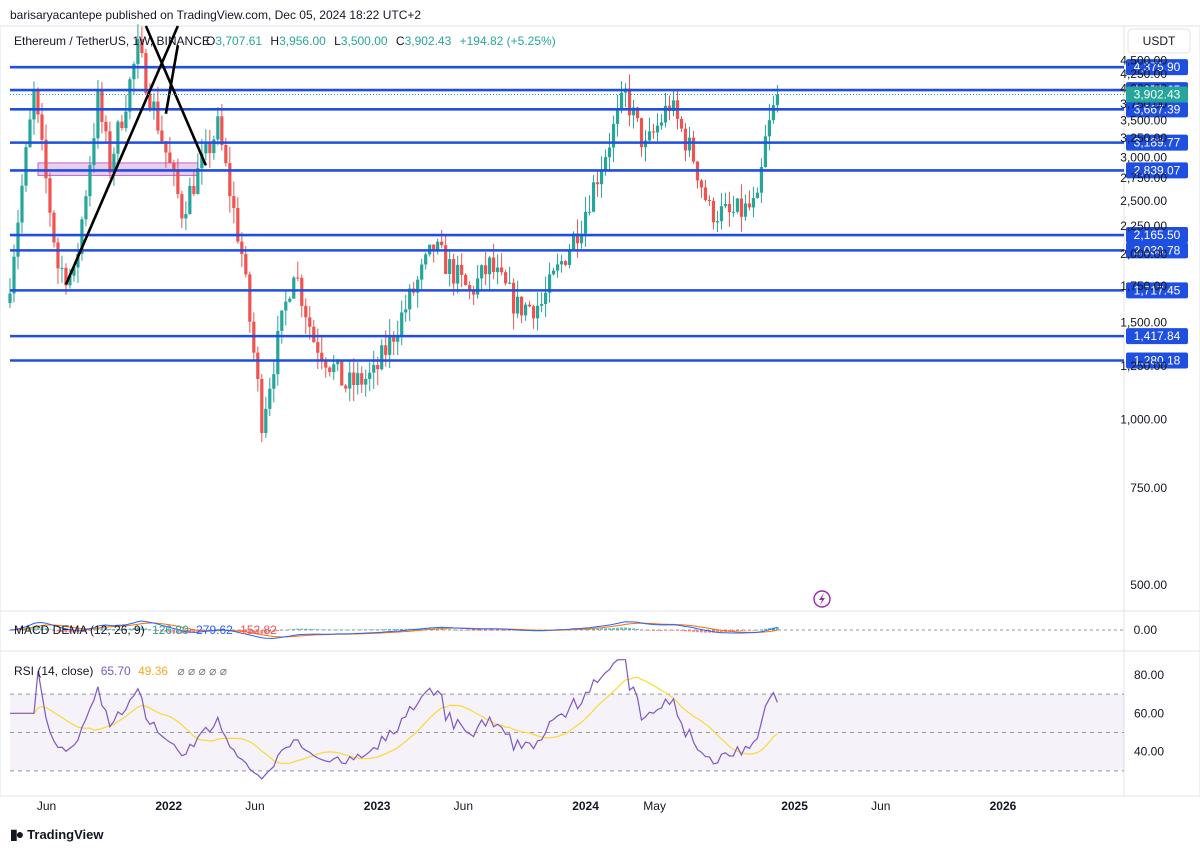 This screenshot has height=850, width=1200. I want to click on high-label: H, so click(274, 41).